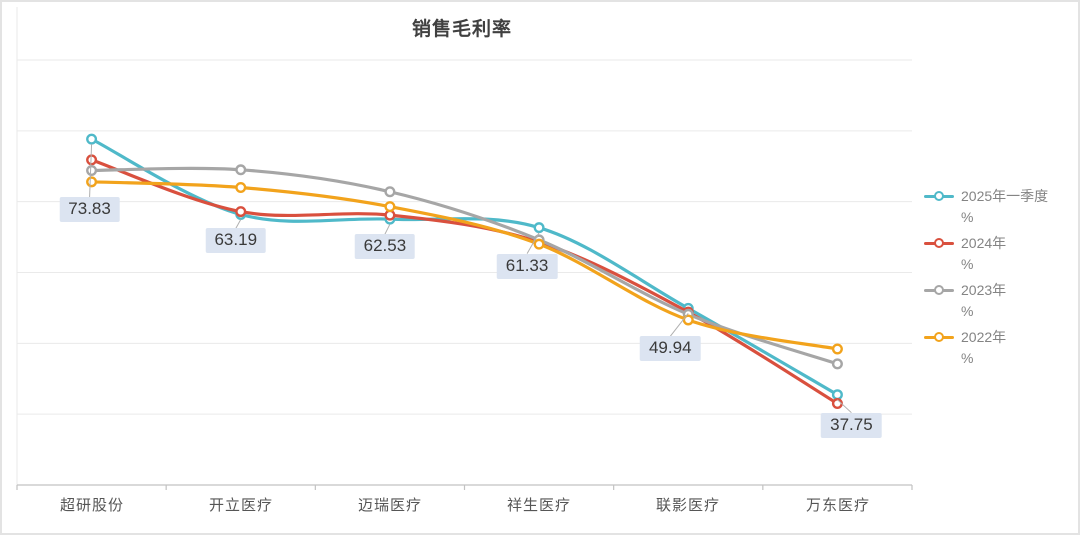 This screenshot has height=535, width=1080. What do you see at coordinates (241, 505) in the screenshot?
I see `x-axis-label: 开立医疗` at bounding box center [241, 505].